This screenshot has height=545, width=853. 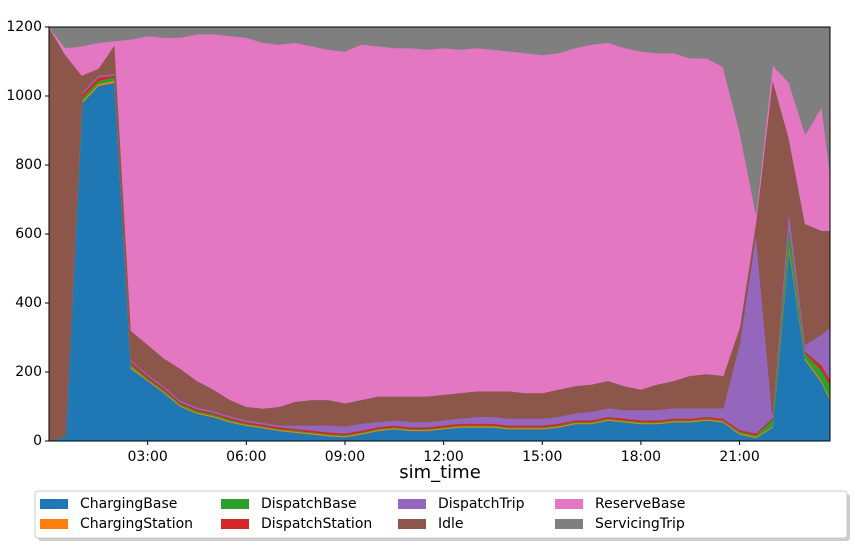 What do you see at coordinates (246, 457) in the screenshot?
I see `x-tick-label: 06:00` at bounding box center [246, 457].